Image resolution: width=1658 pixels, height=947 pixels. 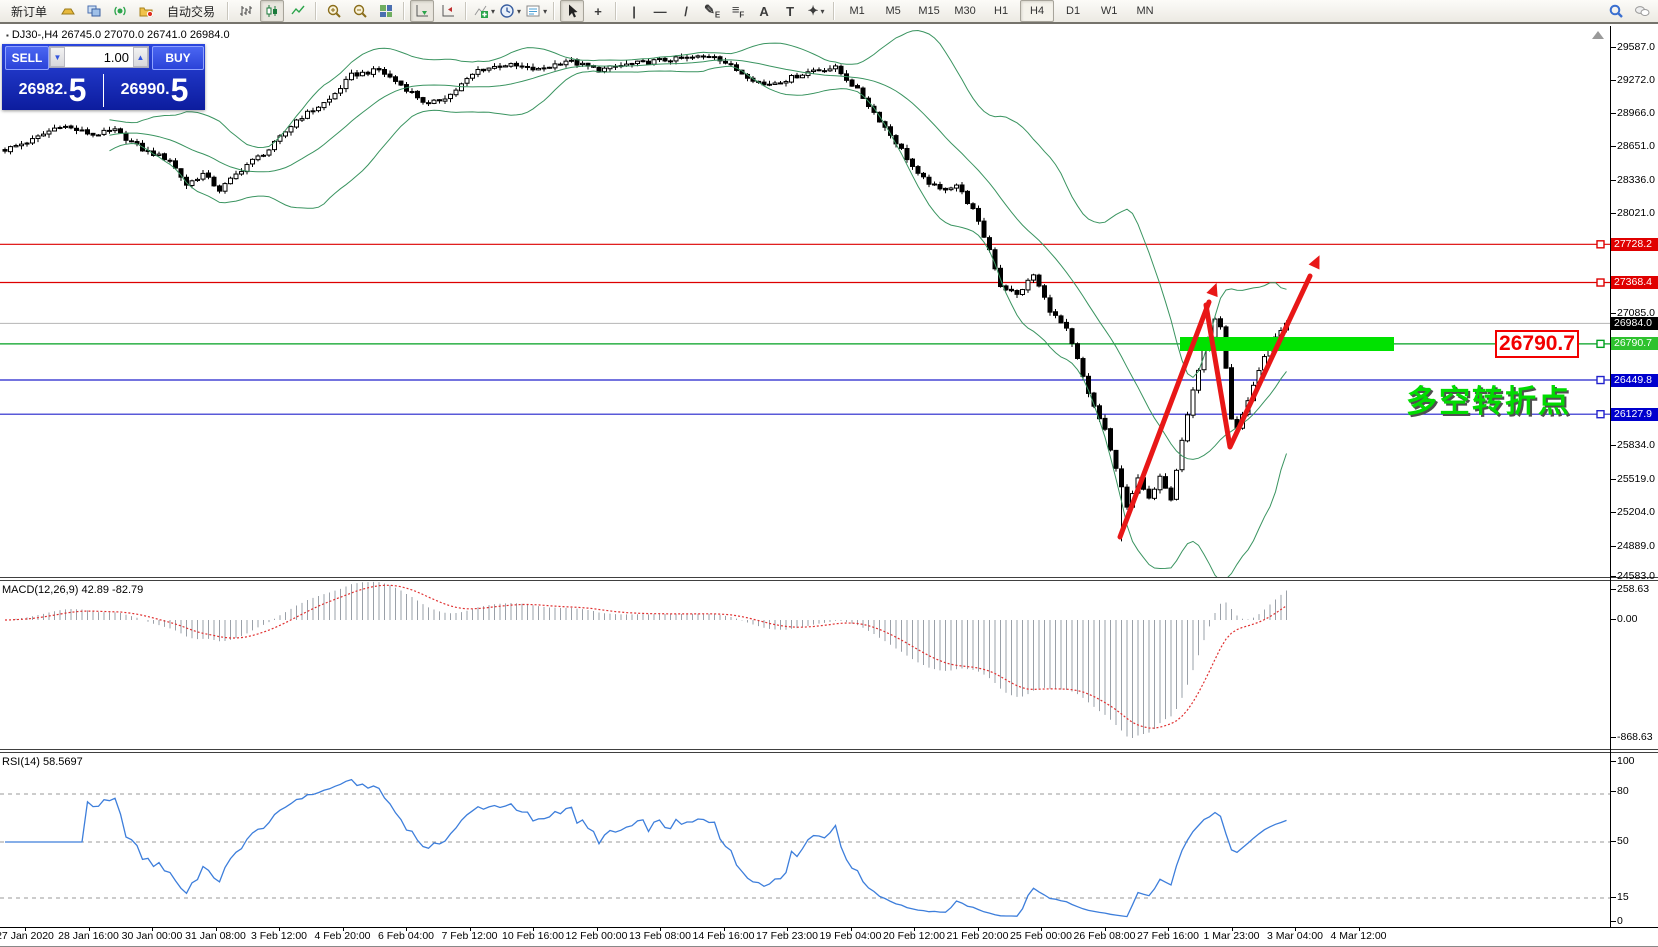 What do you see at coordinates (829, 751) in the screenshot?
I see `rsi-splitter` at bounding box center [829, 751].